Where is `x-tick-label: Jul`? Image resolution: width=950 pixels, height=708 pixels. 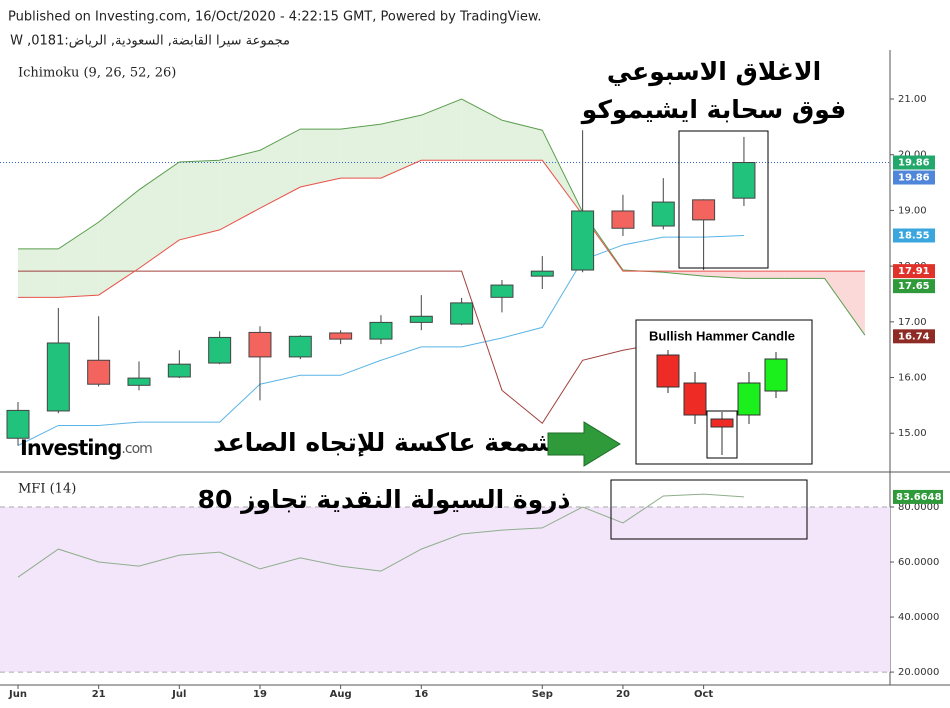
x-tick-label: Jul is located at coordinates (178, 694).